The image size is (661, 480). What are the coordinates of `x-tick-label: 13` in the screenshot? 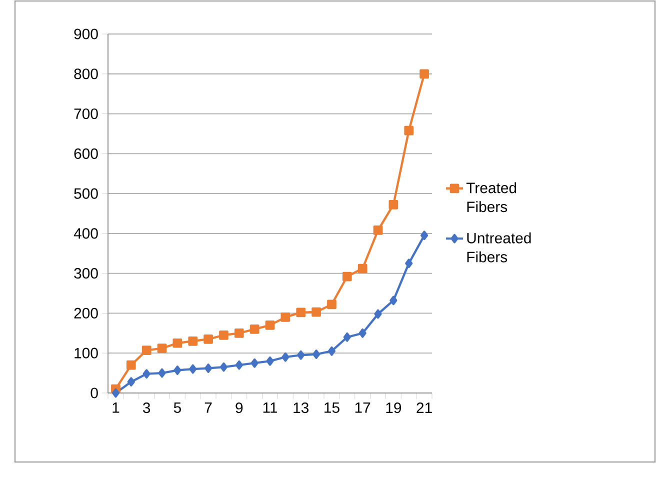 It's located at (301, 408).